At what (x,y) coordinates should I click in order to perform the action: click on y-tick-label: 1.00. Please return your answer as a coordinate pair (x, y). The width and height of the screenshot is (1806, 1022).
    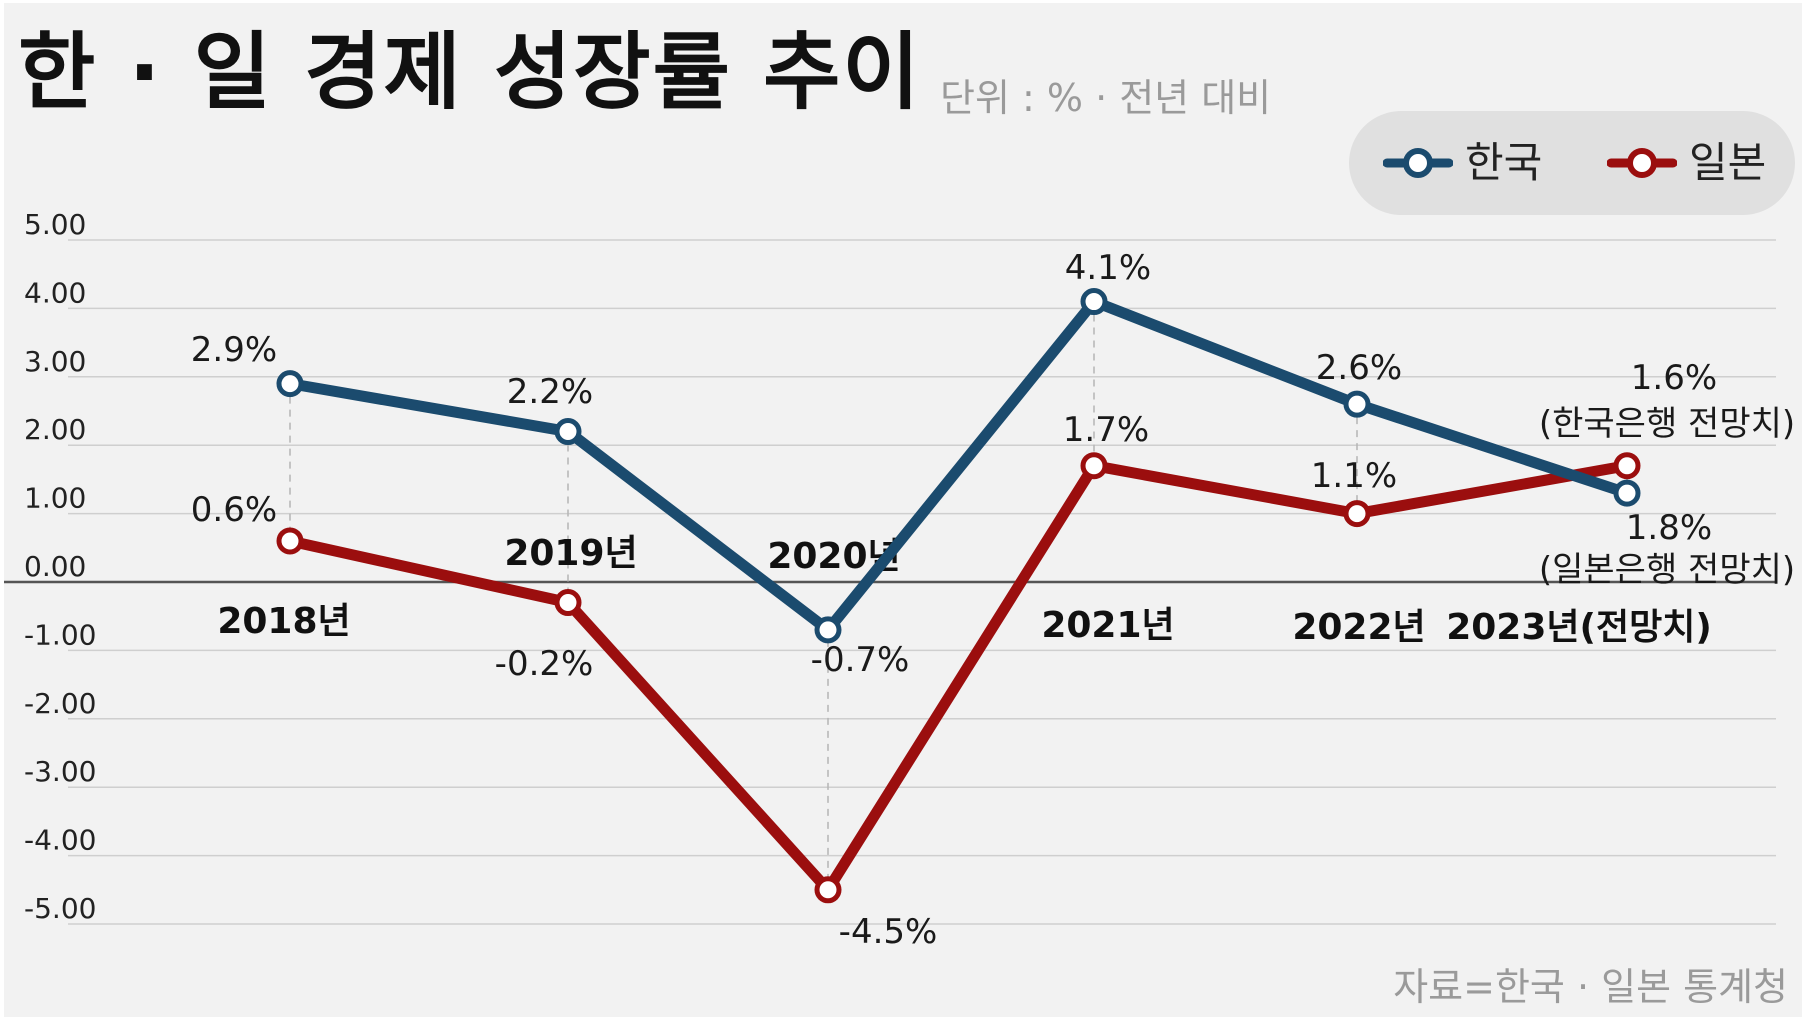
    Looking at the image, I should click on (55, 498).